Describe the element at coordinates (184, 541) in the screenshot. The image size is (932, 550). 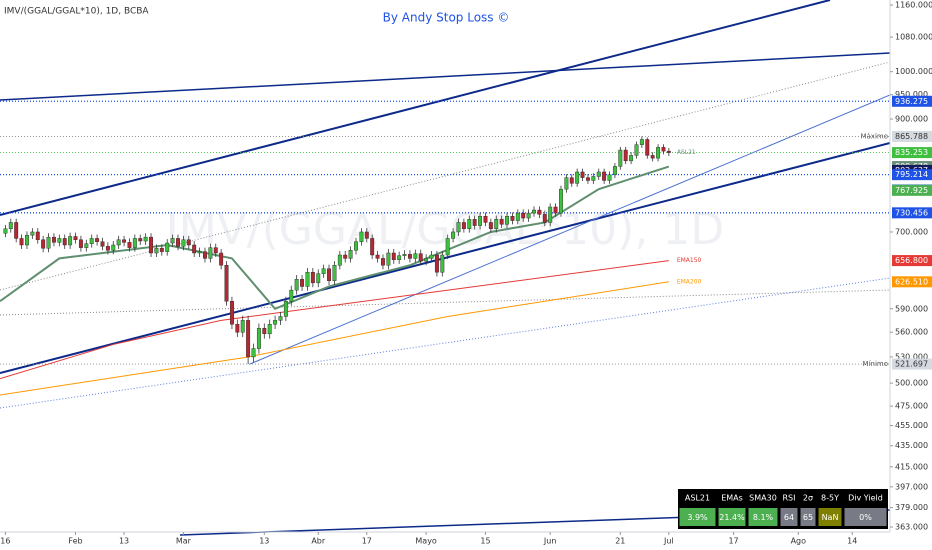
I see `x-tick-label: Mar` at that location.